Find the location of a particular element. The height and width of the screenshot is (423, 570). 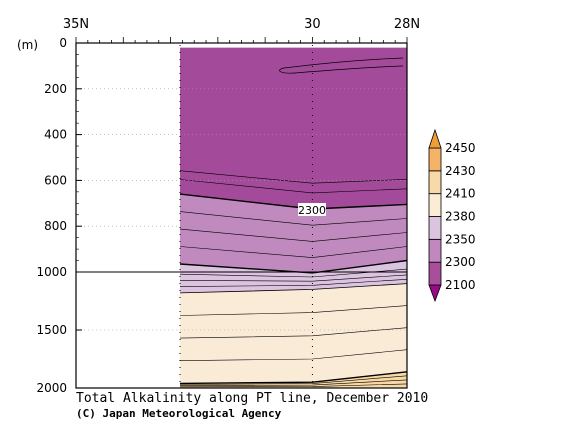

colorbar-label: 2380 is located at coordinates (460, 217).